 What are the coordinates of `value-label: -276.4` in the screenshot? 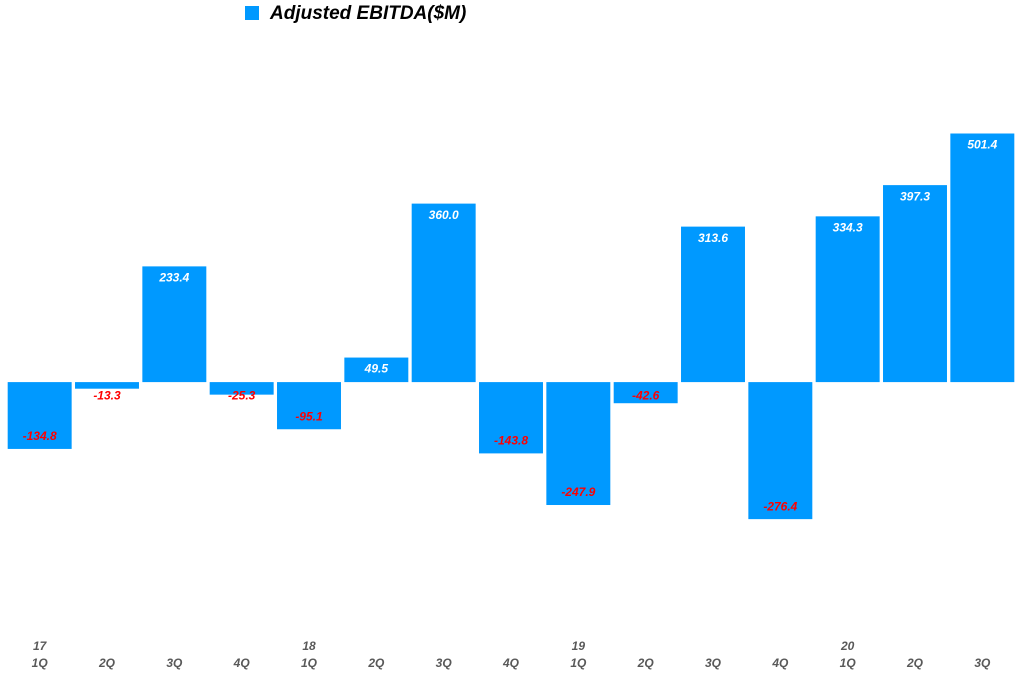 It's located at (780, 506).